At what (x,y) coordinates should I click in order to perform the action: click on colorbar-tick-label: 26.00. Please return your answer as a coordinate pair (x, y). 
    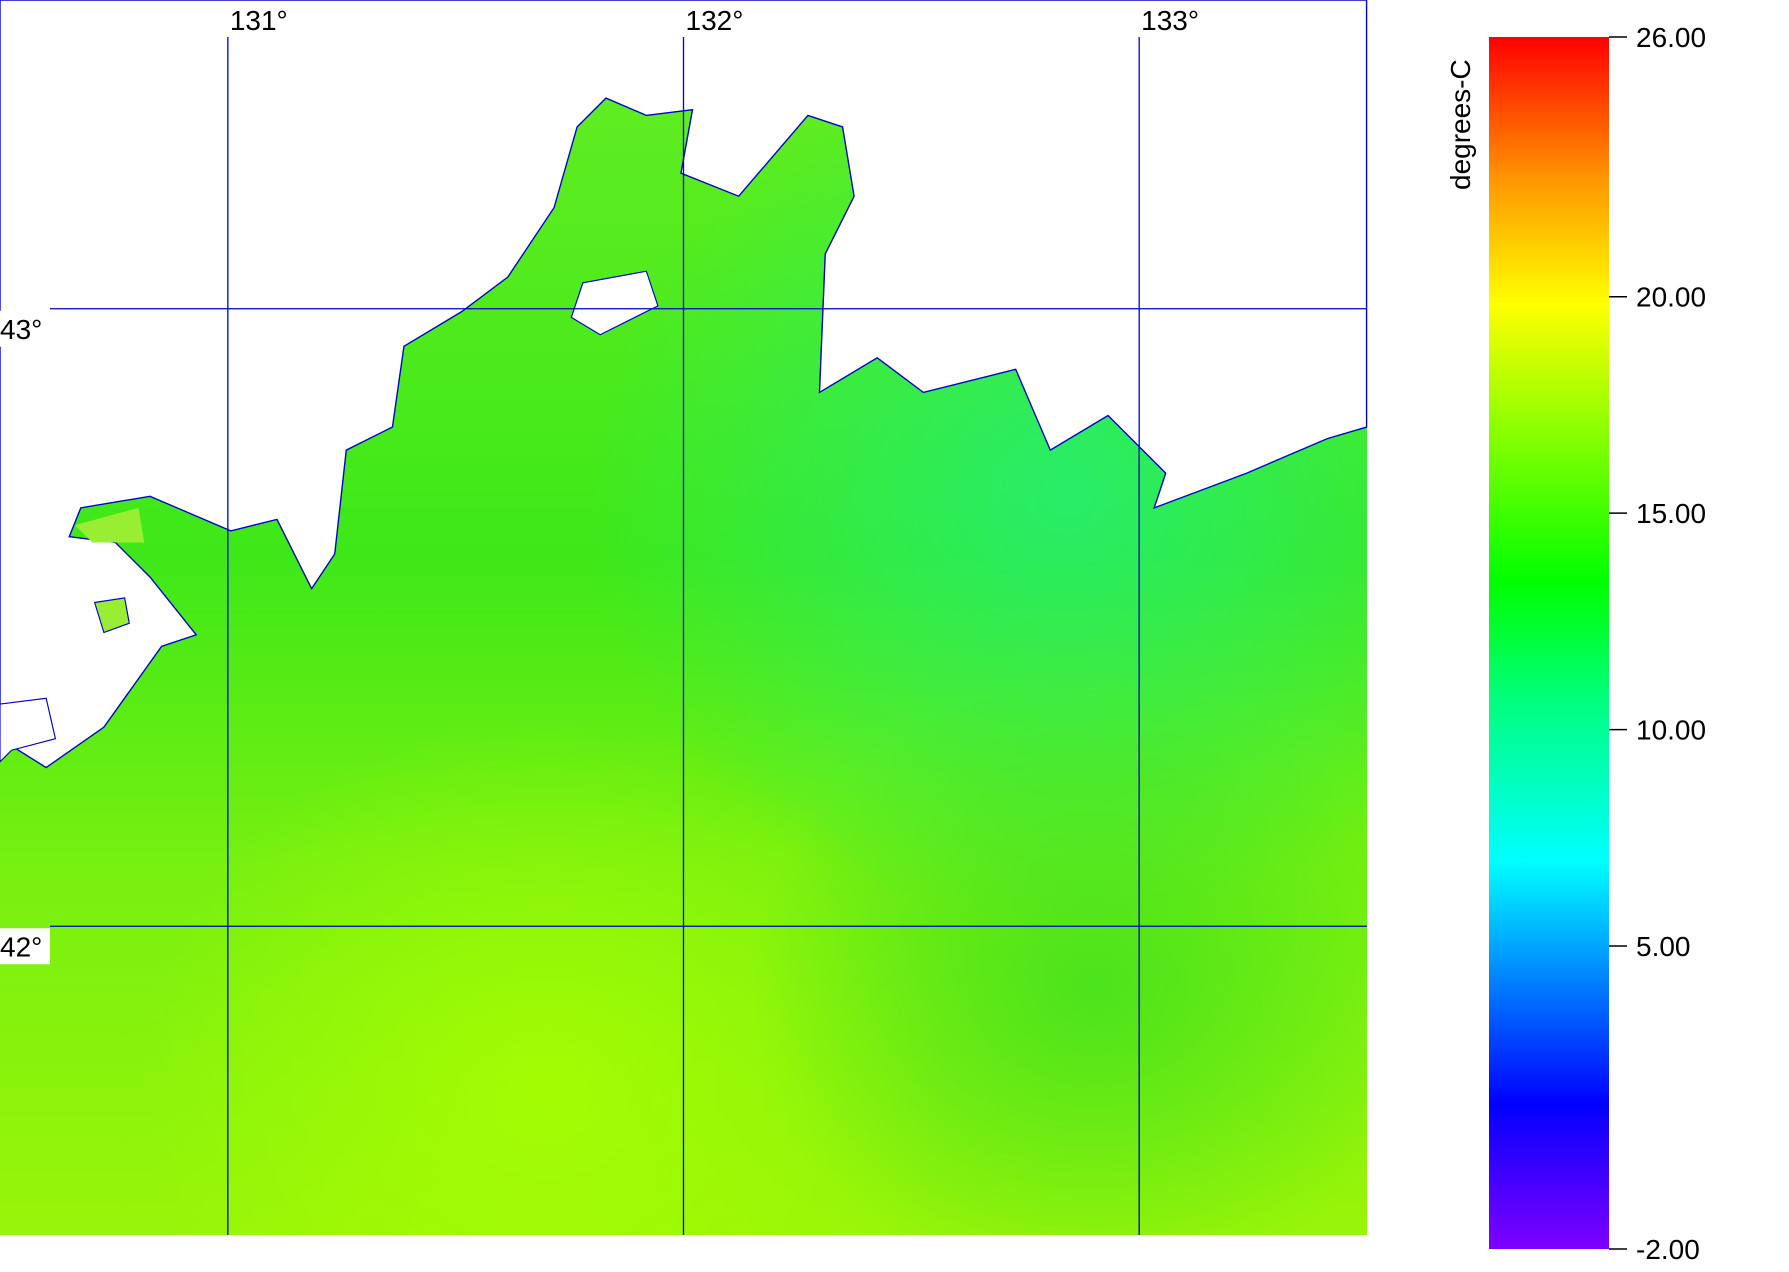
    Looking at the image, I should click on (1671, 37).